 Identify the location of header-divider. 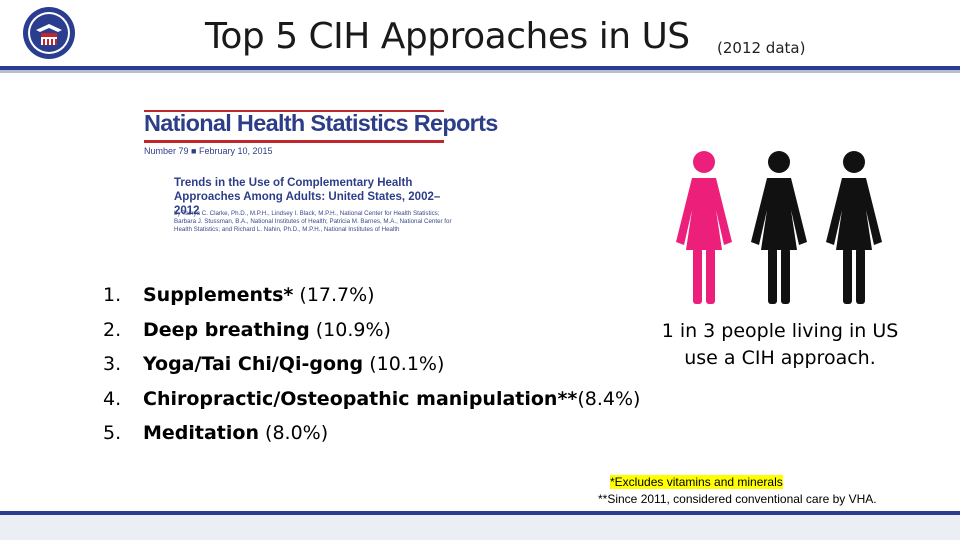
(480, 68).